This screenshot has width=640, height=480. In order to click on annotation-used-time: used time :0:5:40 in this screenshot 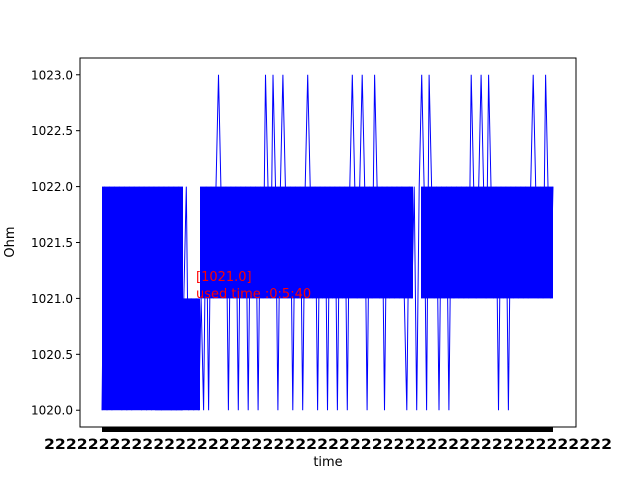, I will do `click(253, 294)`.